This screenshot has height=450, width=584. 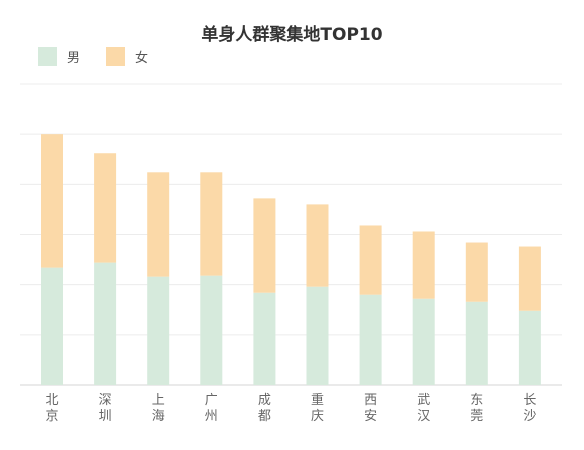 I want to click on legend: 男 女, so click(x=93, y=56).